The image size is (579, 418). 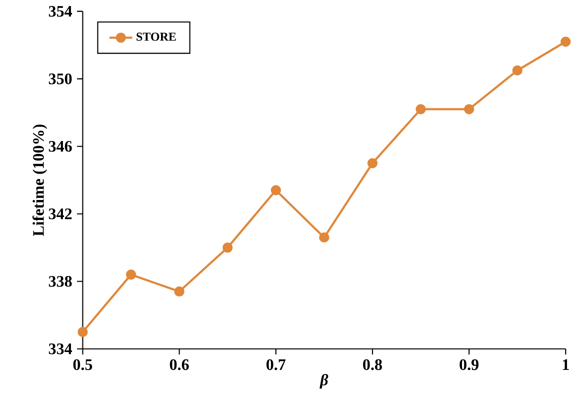 I want to click on x-tick-label: 0.5, so click(x=82, y=364).